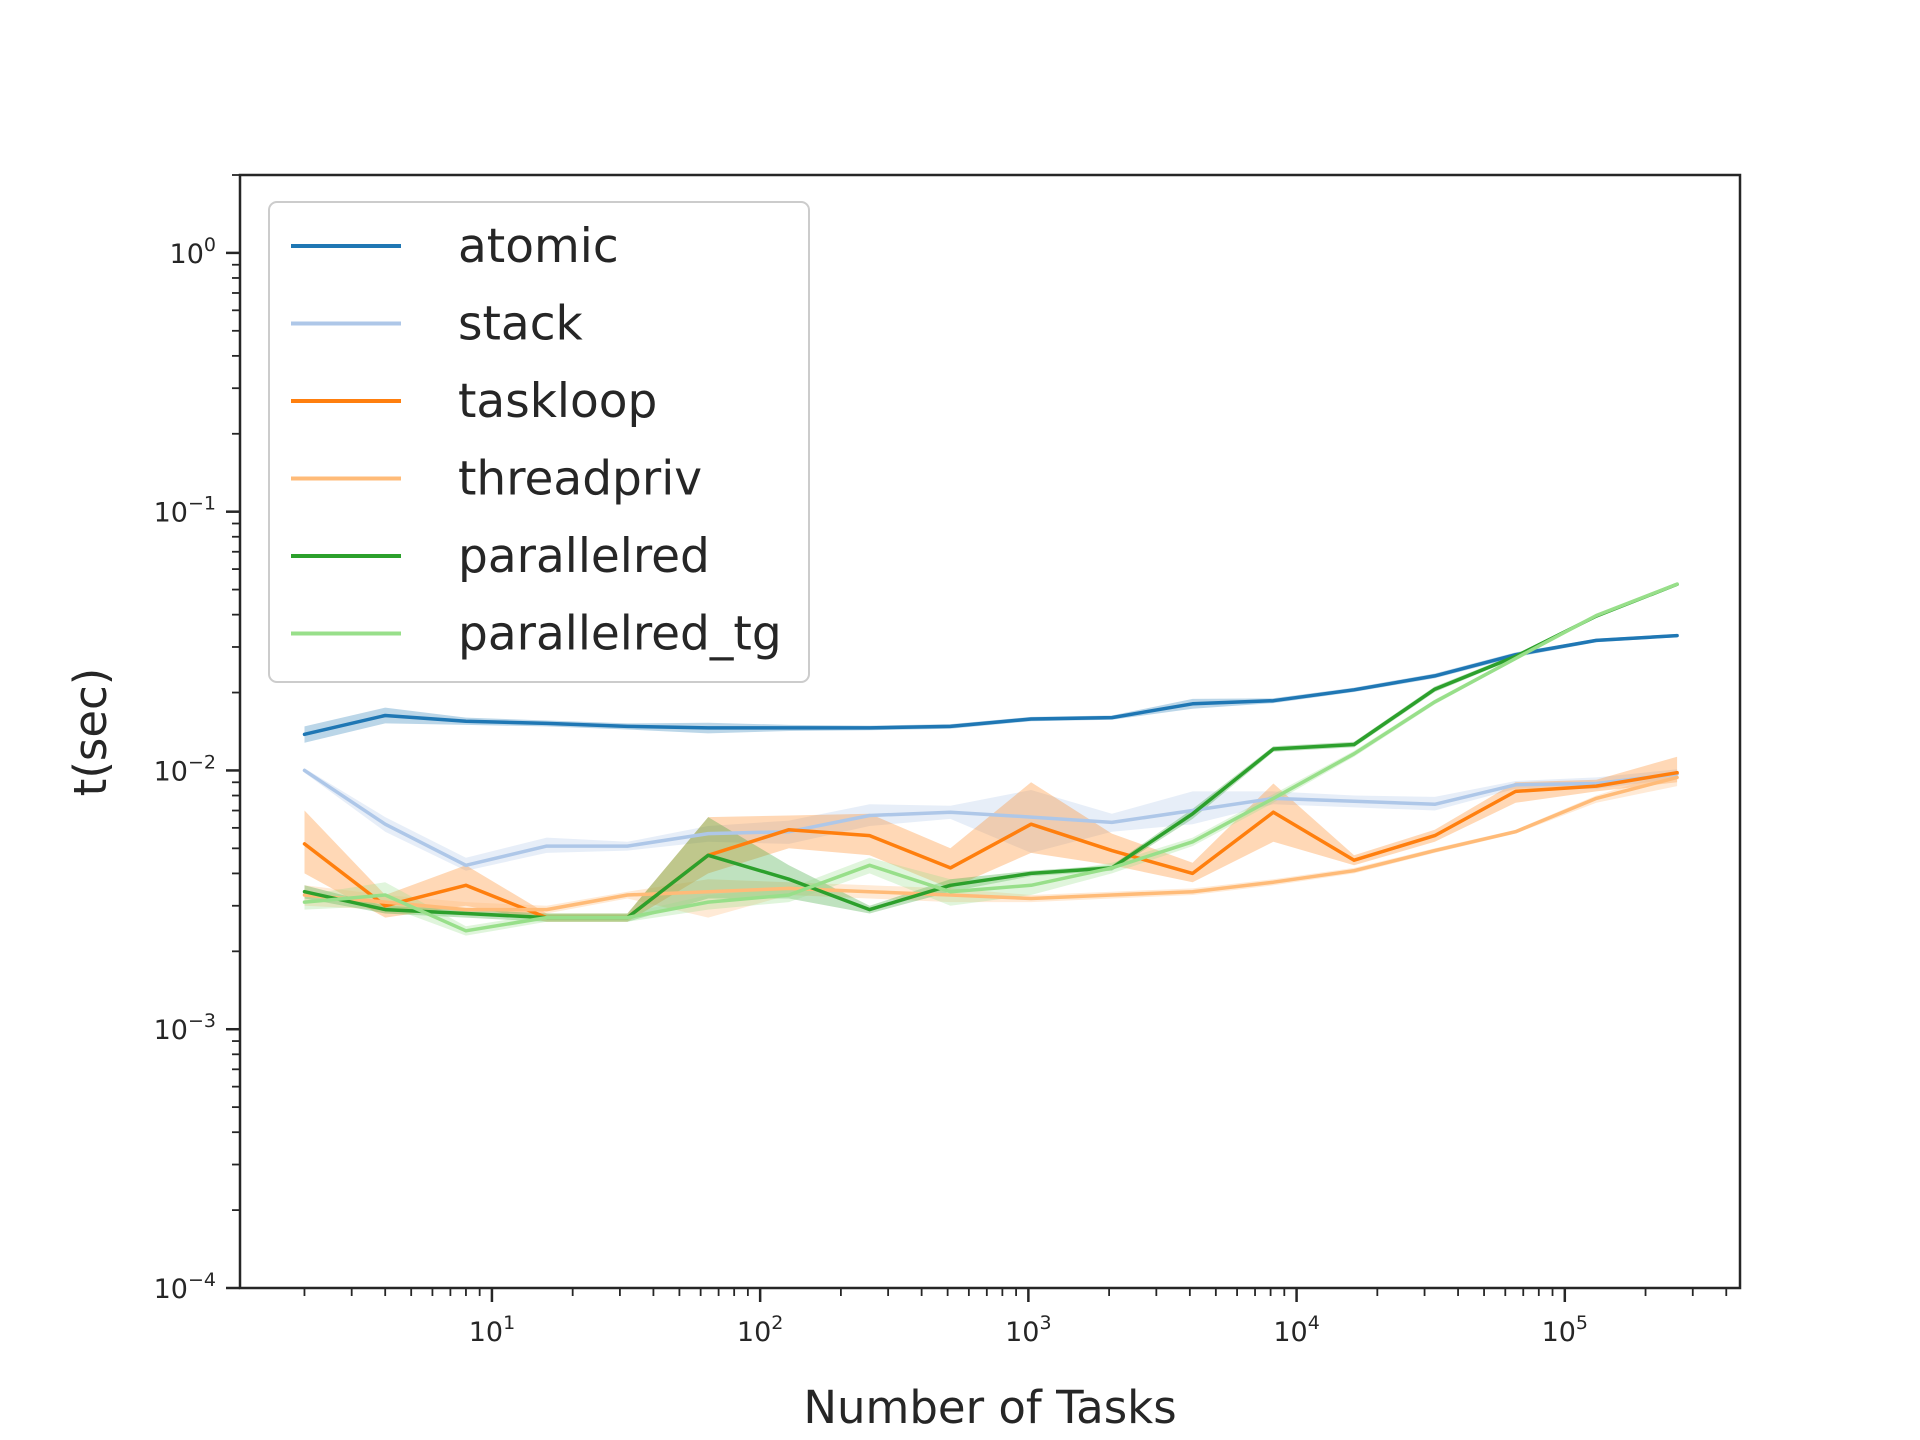  I want to click on series-line-atomic, so click(990, 685).